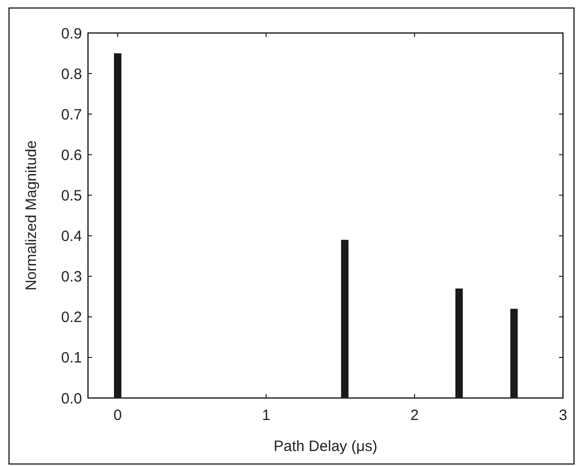  Describe the element at coordinates (71, 195) in the screenshot. I see `y-tick-label: 0.5` at that location.